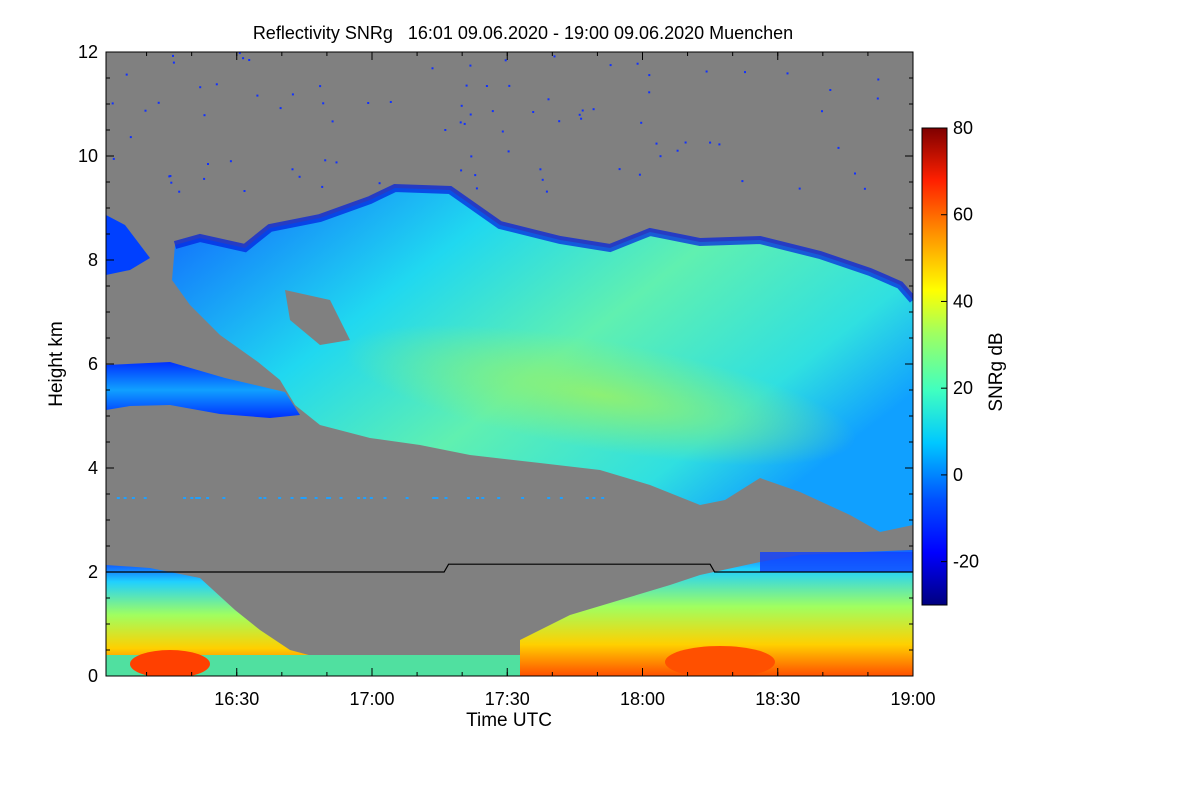 This screenshot has width=1200, height=800. Describe the element at coordinates (170, 663) in the screenshot. I see `hot-spot-left` at that location.